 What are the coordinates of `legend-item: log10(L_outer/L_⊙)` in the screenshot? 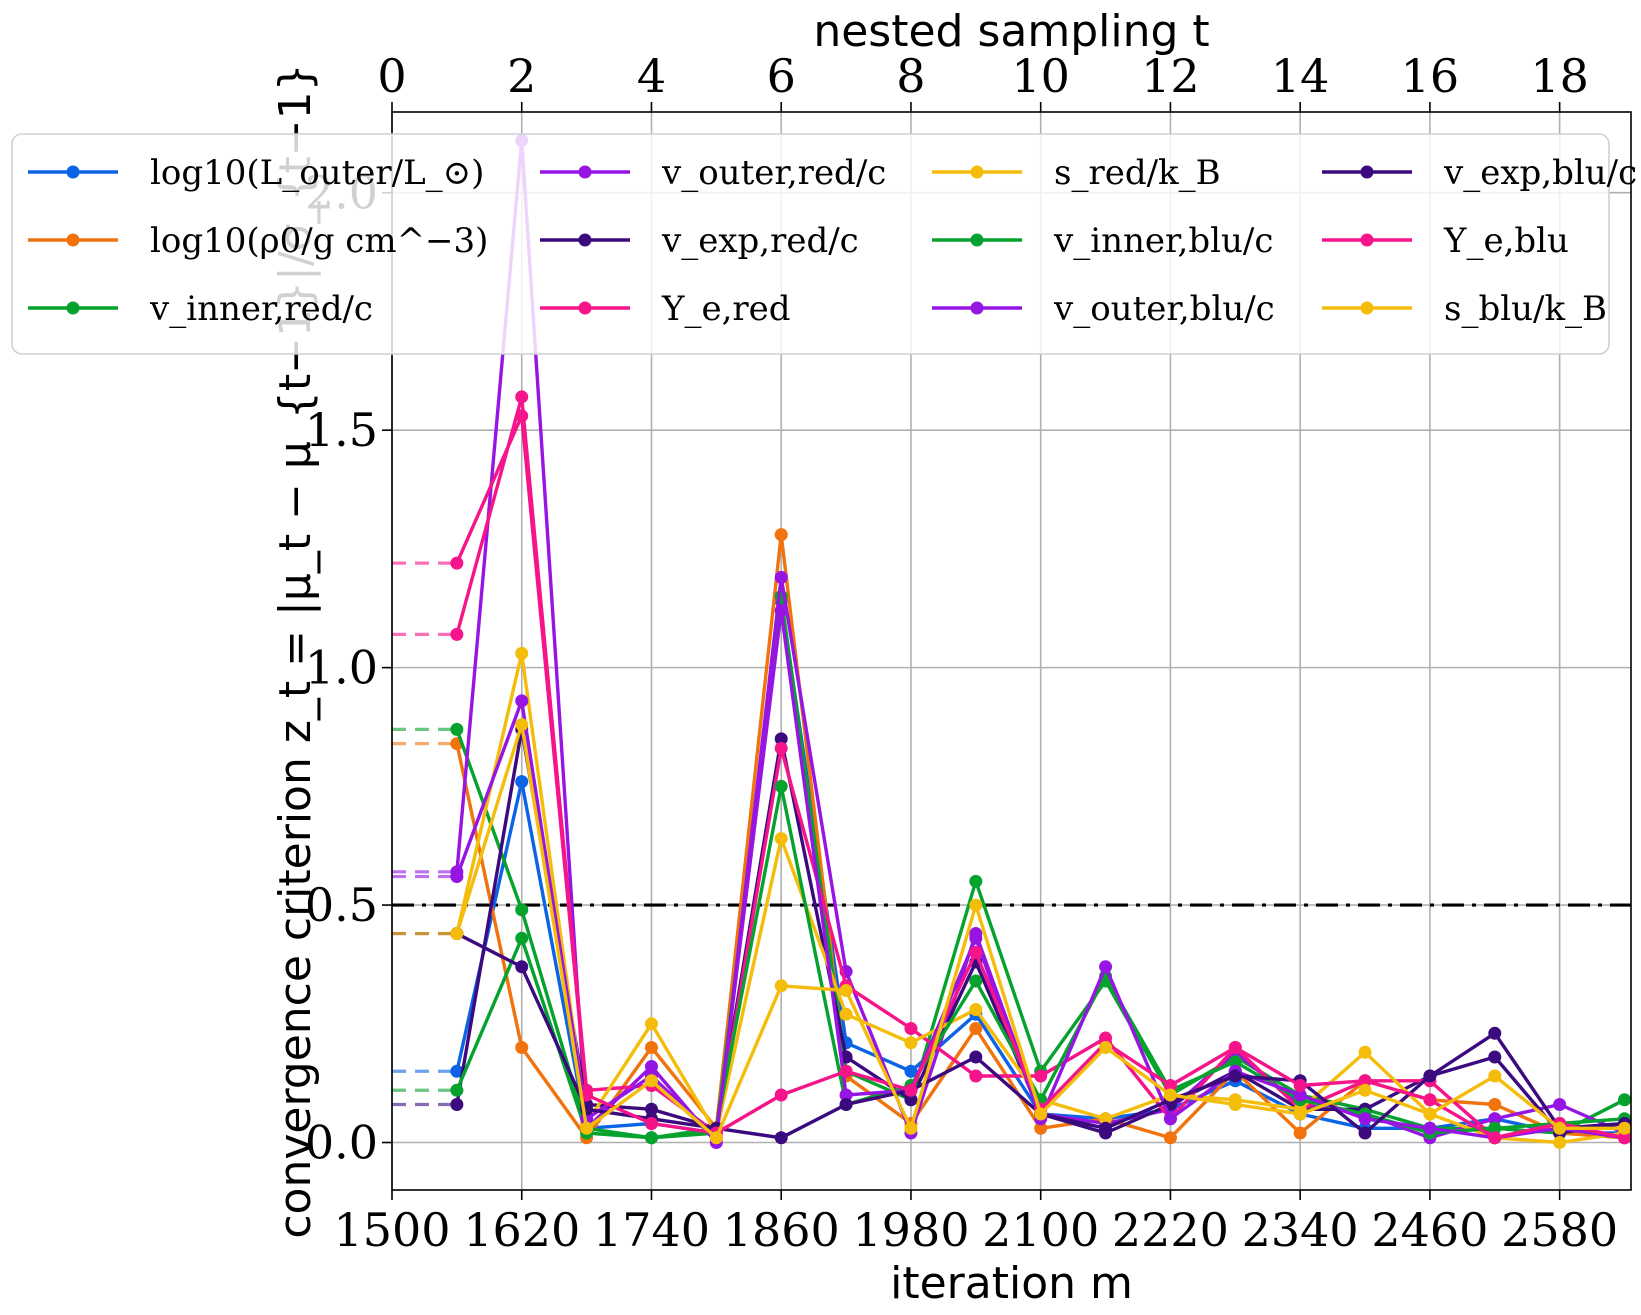 It's located at (256, 173).